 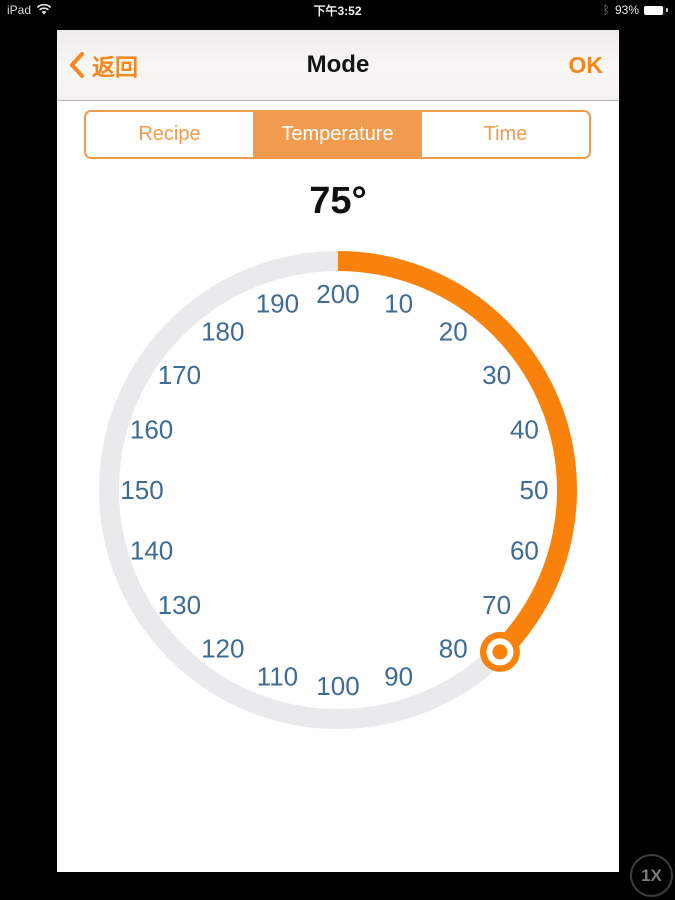 I want to click on ok-button: OK, so click(x=586, y=64).